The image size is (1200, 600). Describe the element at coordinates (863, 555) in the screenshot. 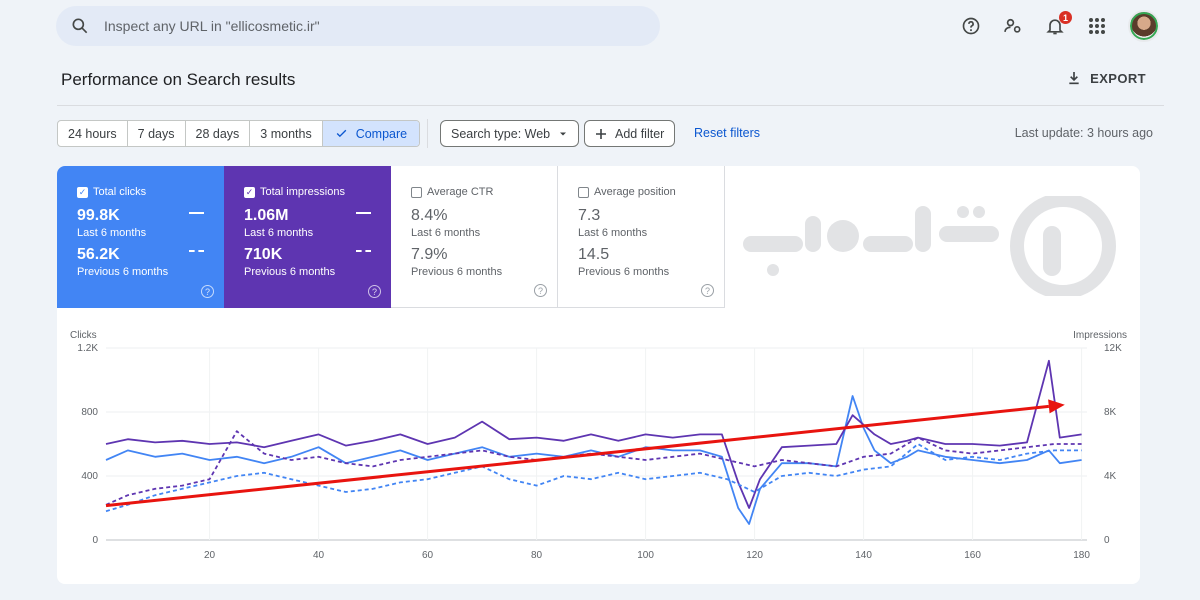

I see `x-tick-label: 140` at that location.